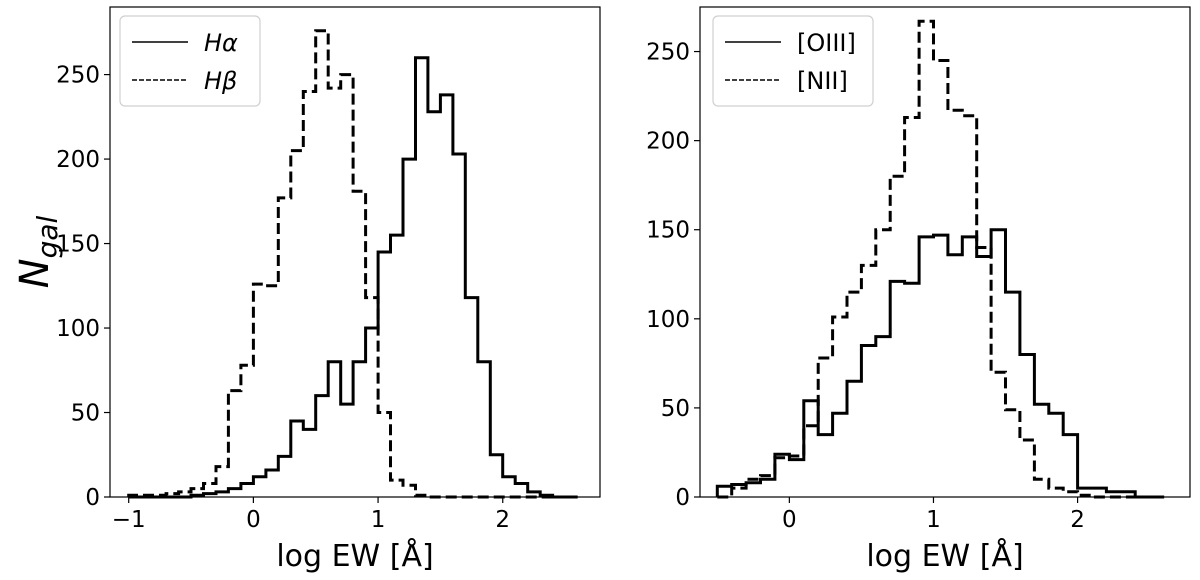 This screenshot has width=1200, height=580. Describe the element at coordinates (129, 520) in the screenshot. I see `x-tick-label: −1` at that location.